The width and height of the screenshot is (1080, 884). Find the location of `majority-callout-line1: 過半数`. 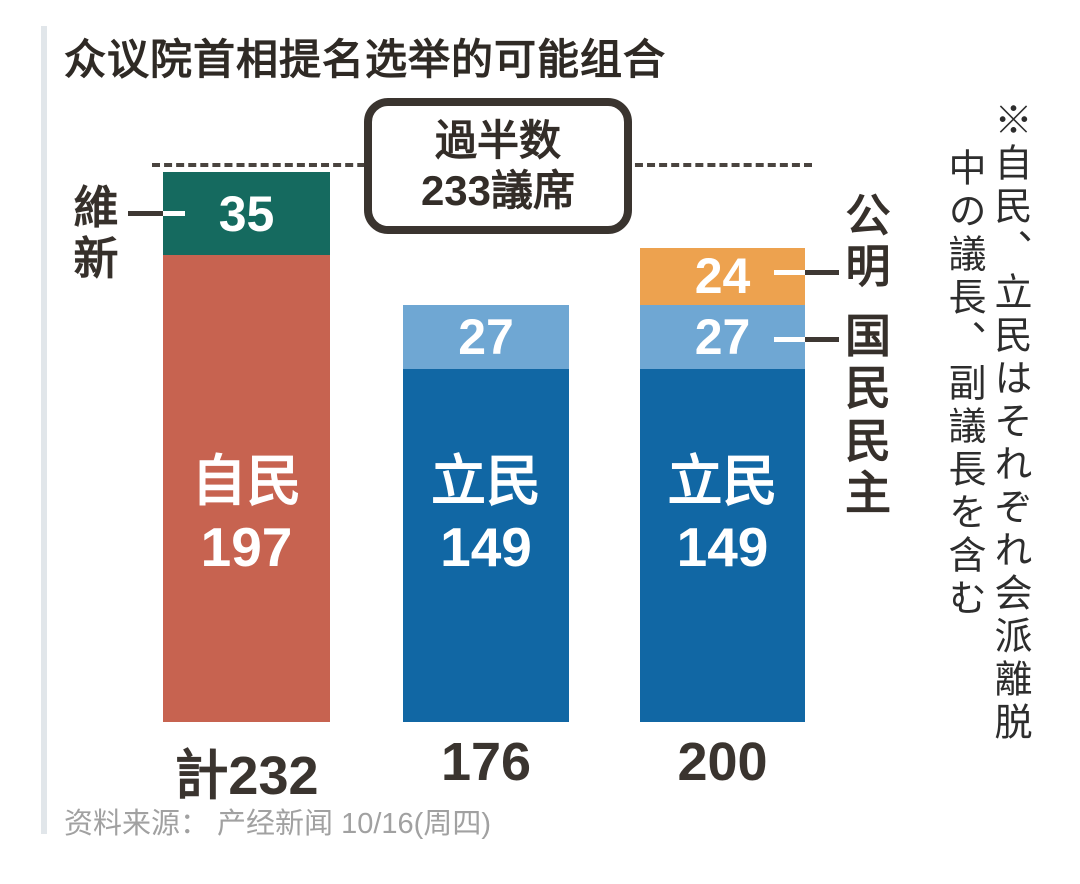

majority-callout-line1: 過半数 is located at coordinates (497, 140).